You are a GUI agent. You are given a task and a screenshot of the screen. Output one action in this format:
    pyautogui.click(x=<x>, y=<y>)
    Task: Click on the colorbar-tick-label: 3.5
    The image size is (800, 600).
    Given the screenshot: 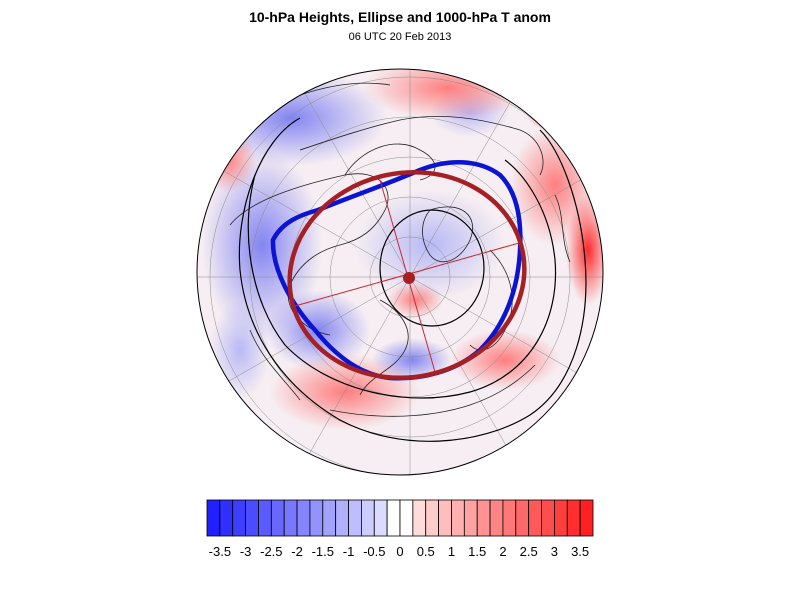 What is the action you would take?
    pyautogui.click(x=580, y=551)
    